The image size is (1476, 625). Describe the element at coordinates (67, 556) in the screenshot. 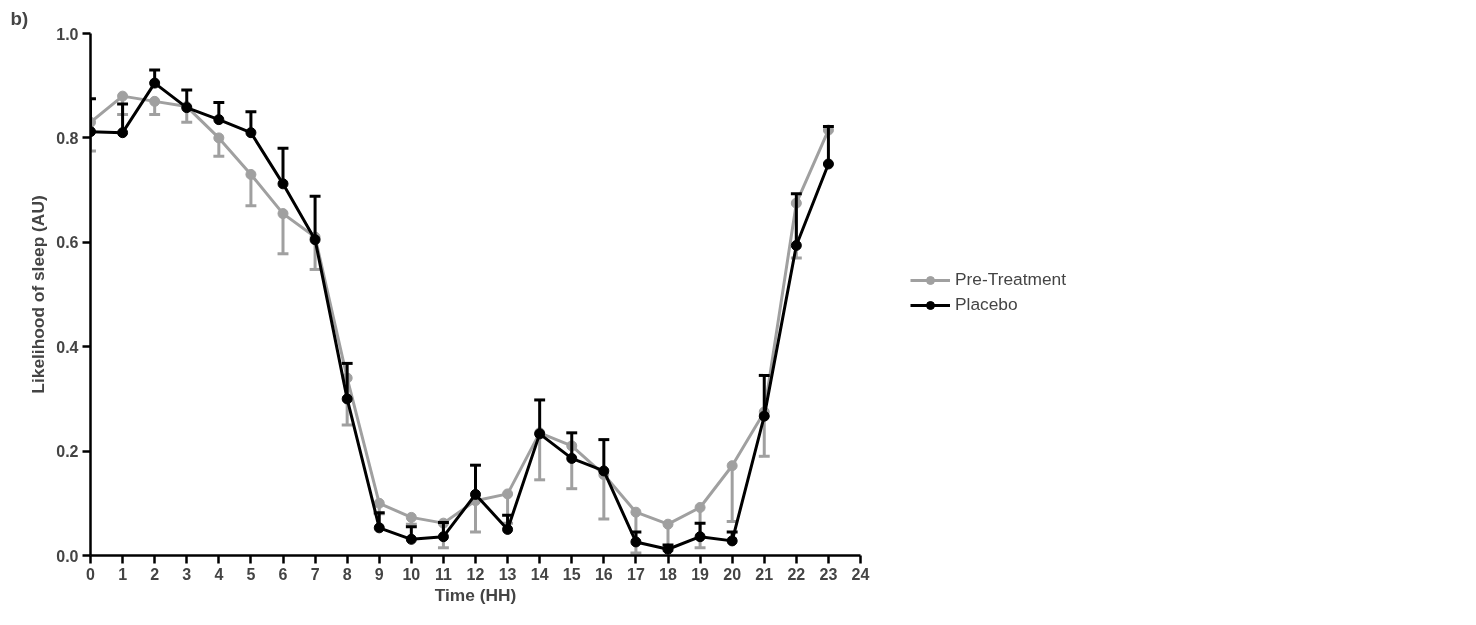

I see `y-tick-label: 0.0` at that location.